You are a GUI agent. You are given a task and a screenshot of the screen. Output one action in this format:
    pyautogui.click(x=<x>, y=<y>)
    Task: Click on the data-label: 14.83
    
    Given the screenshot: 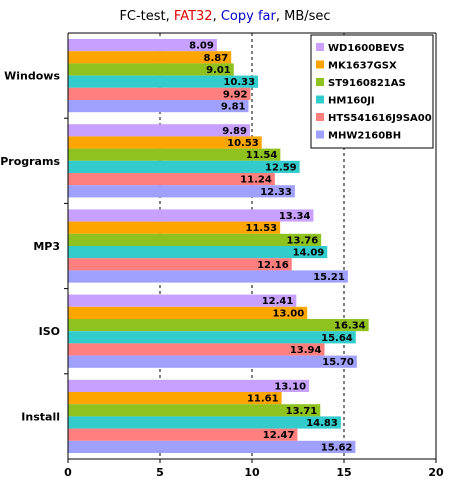 What is the action you would take?
    pyautogui.click(x=322, y=423)
    